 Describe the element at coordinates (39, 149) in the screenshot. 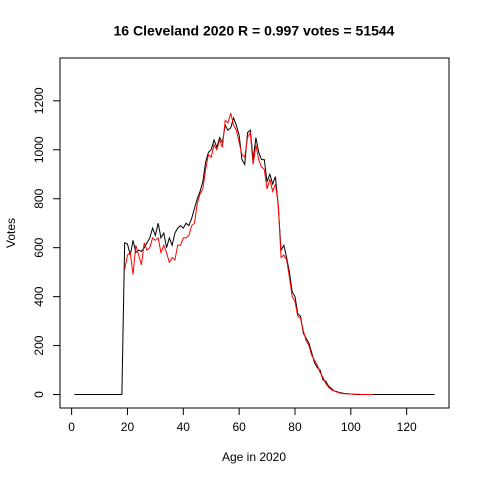

I see `y-tick-label: 1000` at that location.